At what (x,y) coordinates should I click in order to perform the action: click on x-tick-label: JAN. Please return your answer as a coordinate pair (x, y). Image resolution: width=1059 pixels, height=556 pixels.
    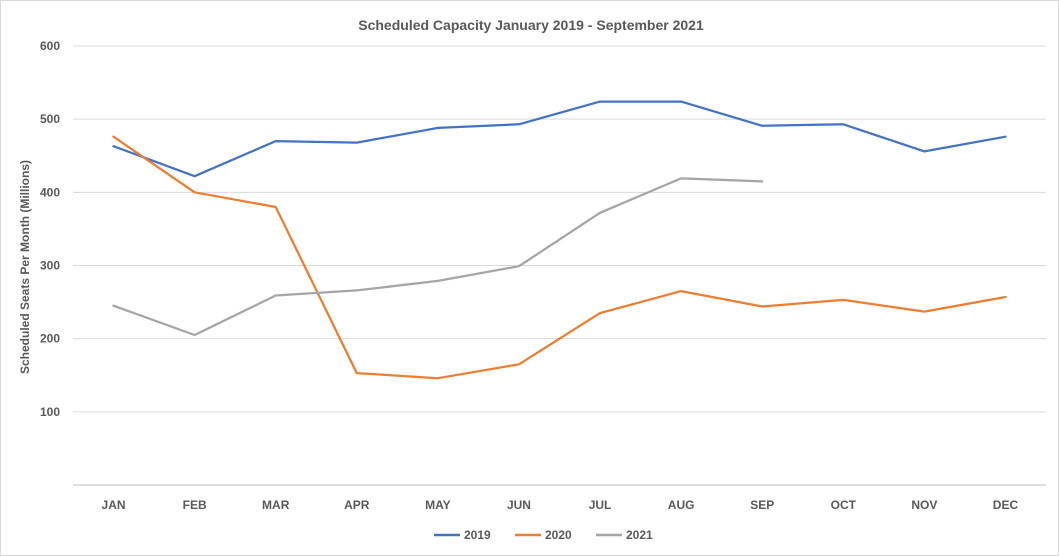
    Looking at the image, I should click on (114, 505).